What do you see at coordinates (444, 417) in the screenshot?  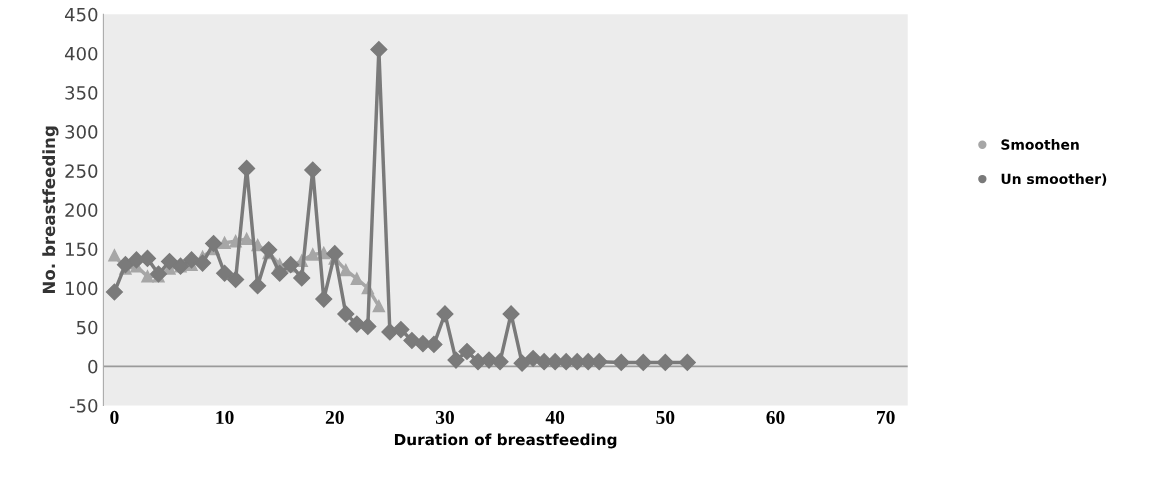 I see `x-tick-label: 30` at bounding box center [444, 417].